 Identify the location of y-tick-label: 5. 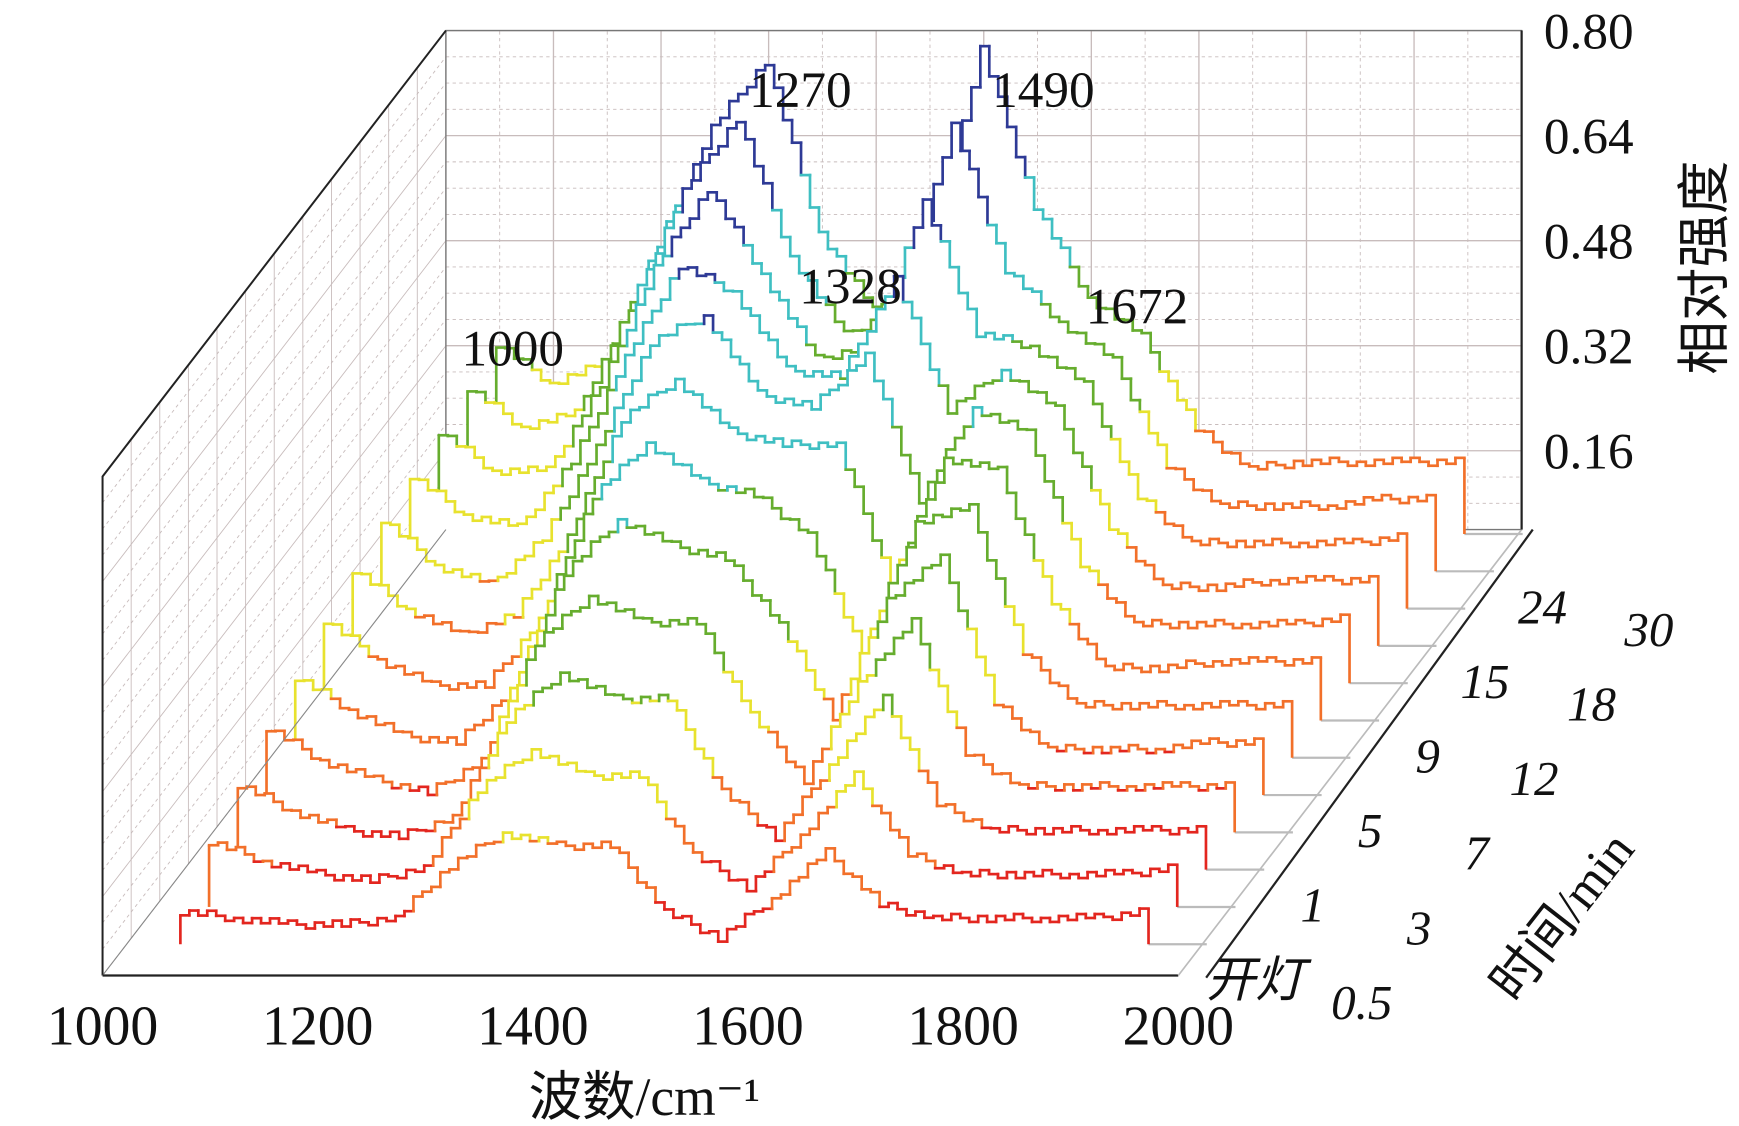
(1370, 830).